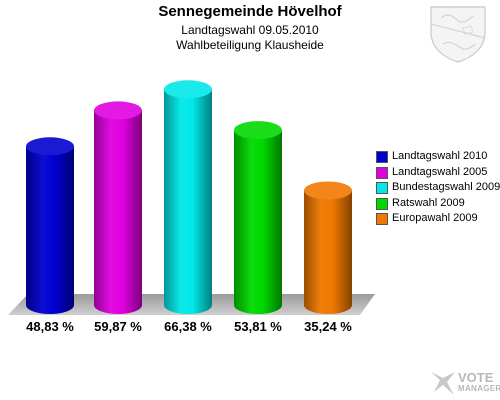 Image resolution: width=500 pixels, height=400 pixels. What do you see at coordinates (479, 388) in the screenshot?
I see `watermark-line-2: MANAGER` at bounding box center [479, 388].